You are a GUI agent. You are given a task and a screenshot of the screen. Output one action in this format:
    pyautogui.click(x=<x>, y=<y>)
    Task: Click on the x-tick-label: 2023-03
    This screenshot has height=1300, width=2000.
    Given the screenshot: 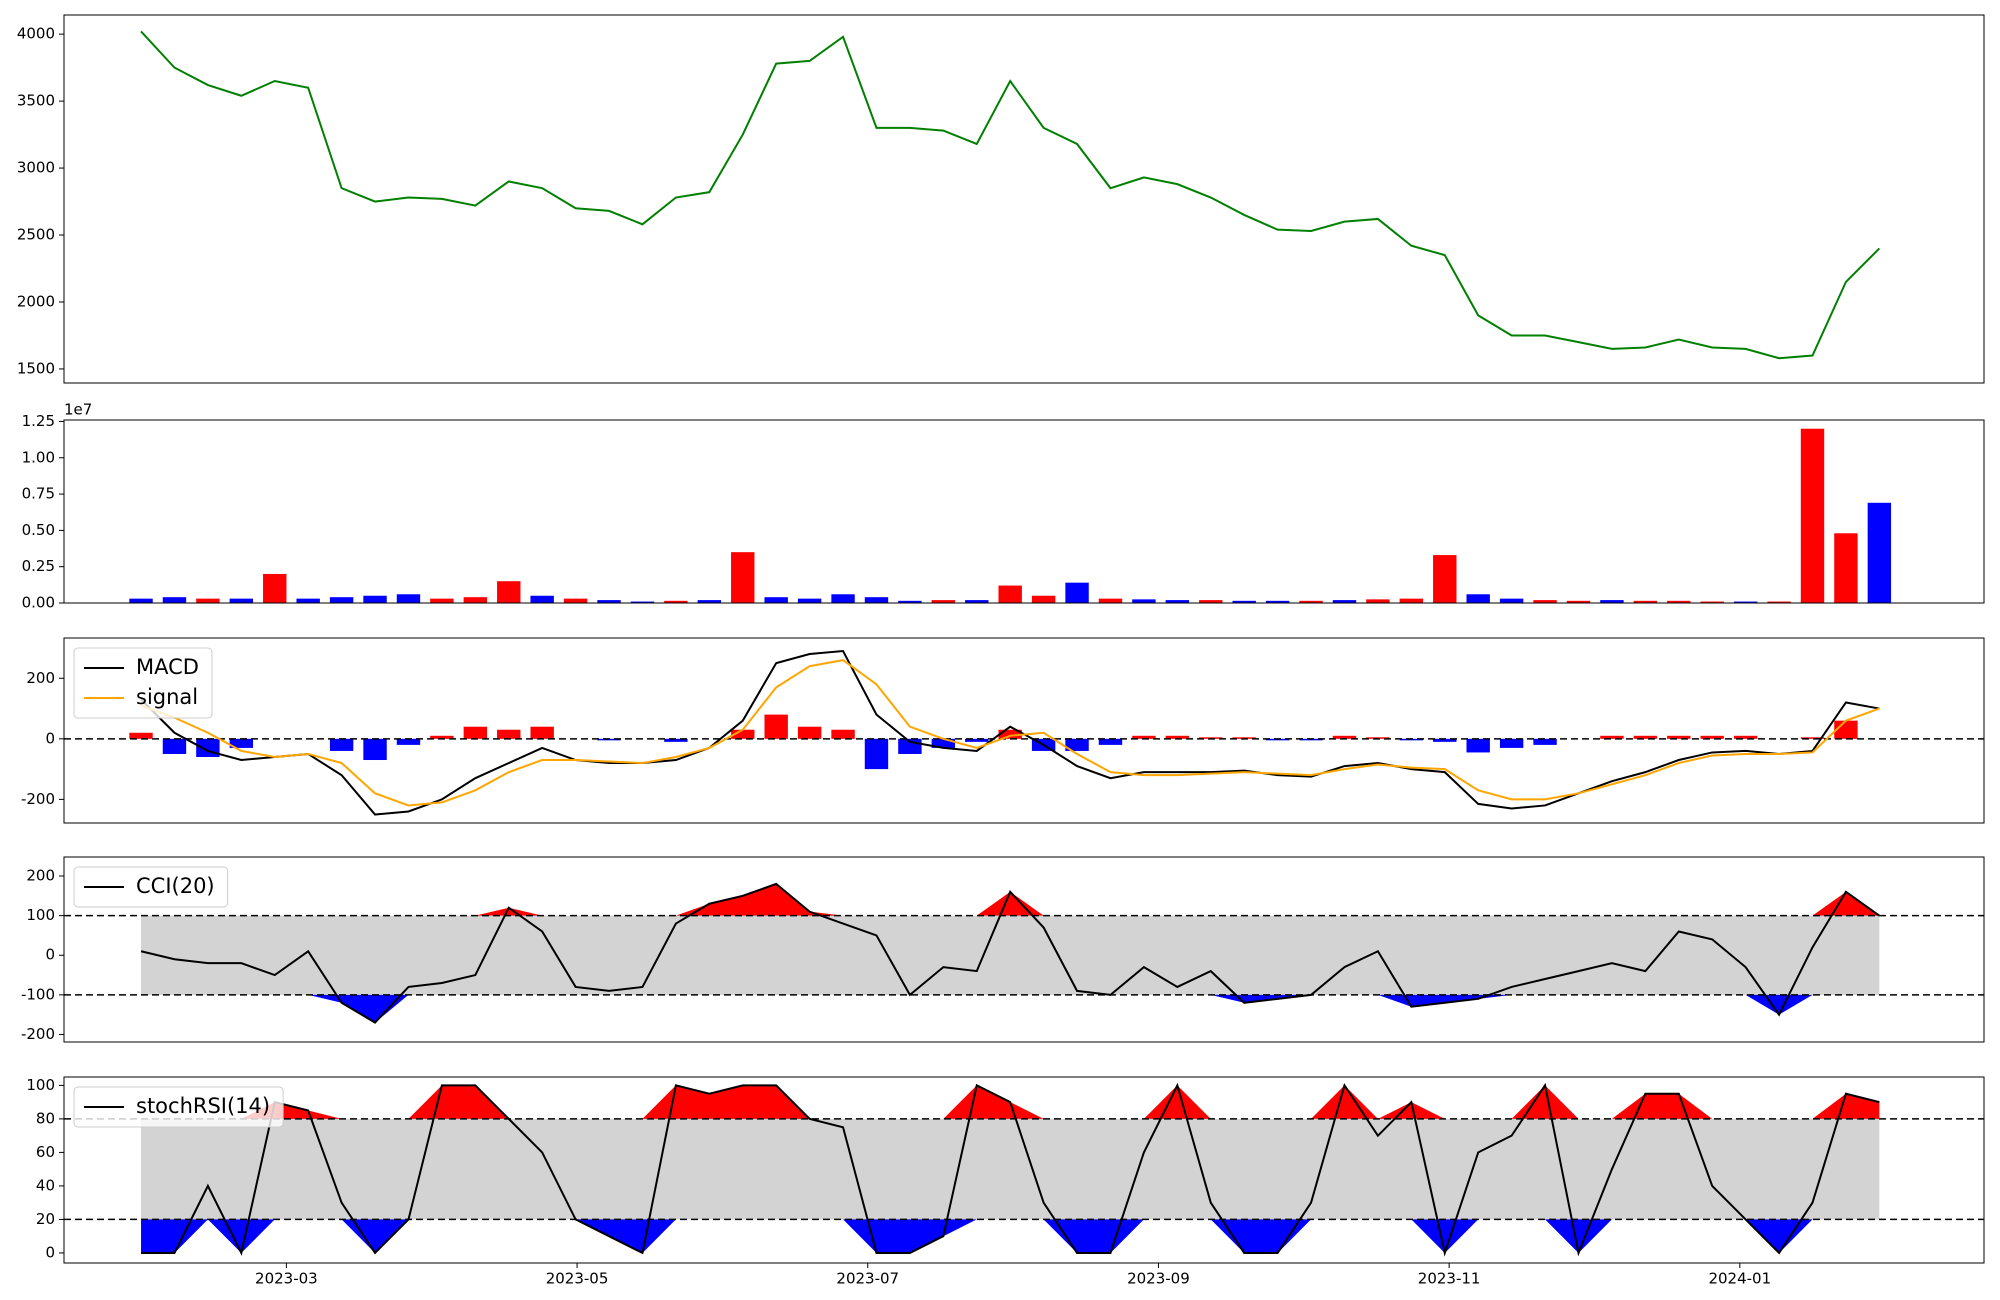 What is the action you would take?
    pyautogui.click(x=286, y=1279)
    